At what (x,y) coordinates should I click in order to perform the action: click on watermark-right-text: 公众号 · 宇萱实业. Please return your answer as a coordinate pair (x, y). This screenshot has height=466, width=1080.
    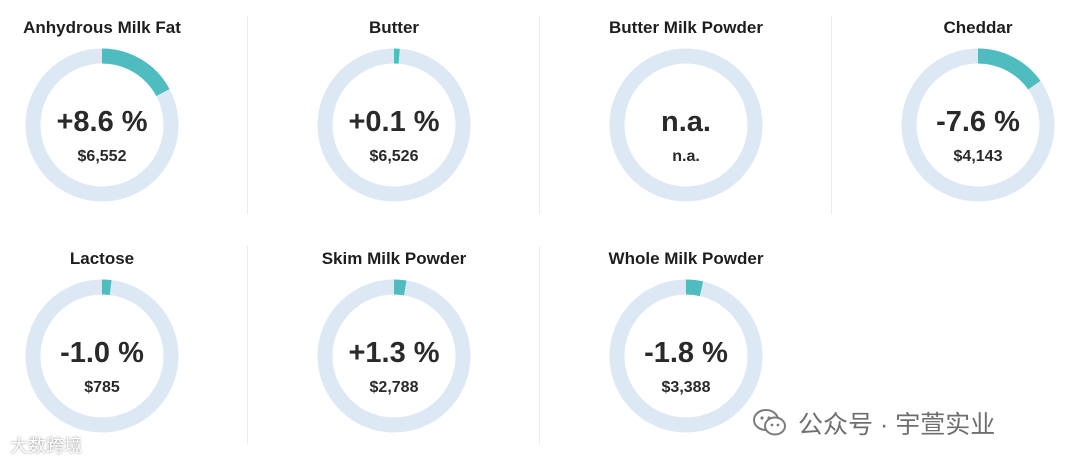
    Looking at the image, I should click on (897, 425).